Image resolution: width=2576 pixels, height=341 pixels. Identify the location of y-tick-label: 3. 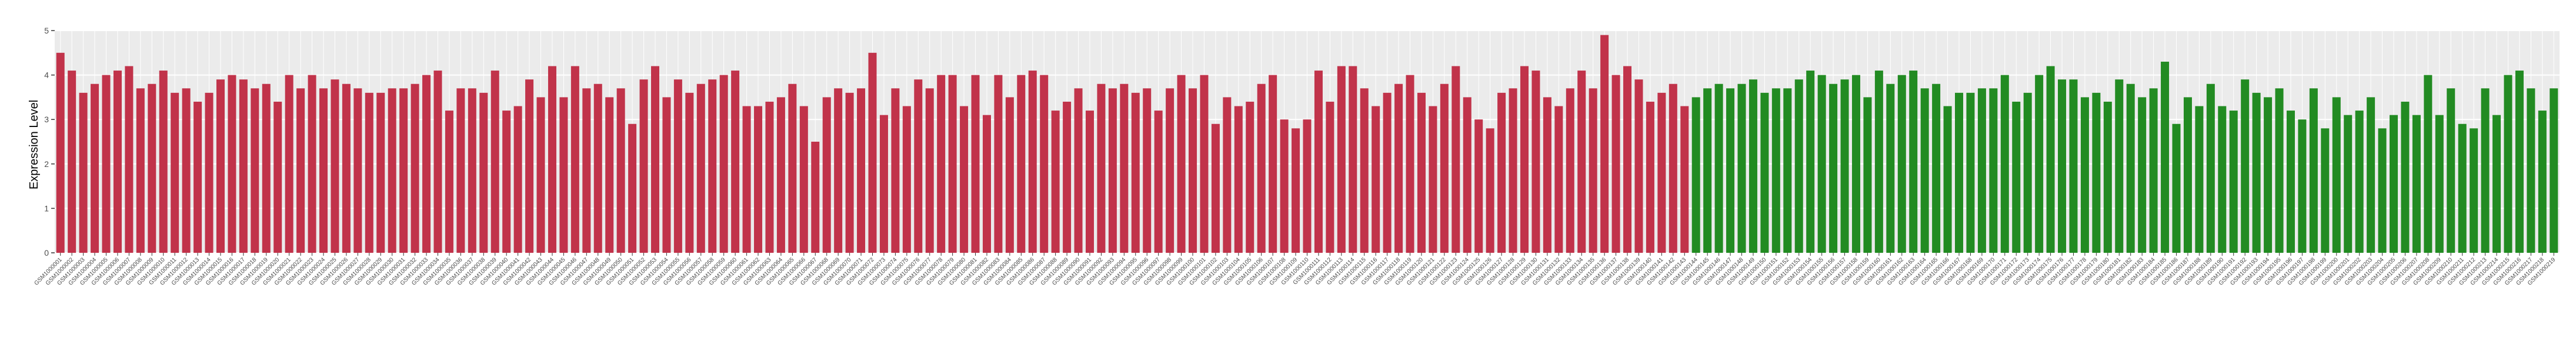
(46, 119).